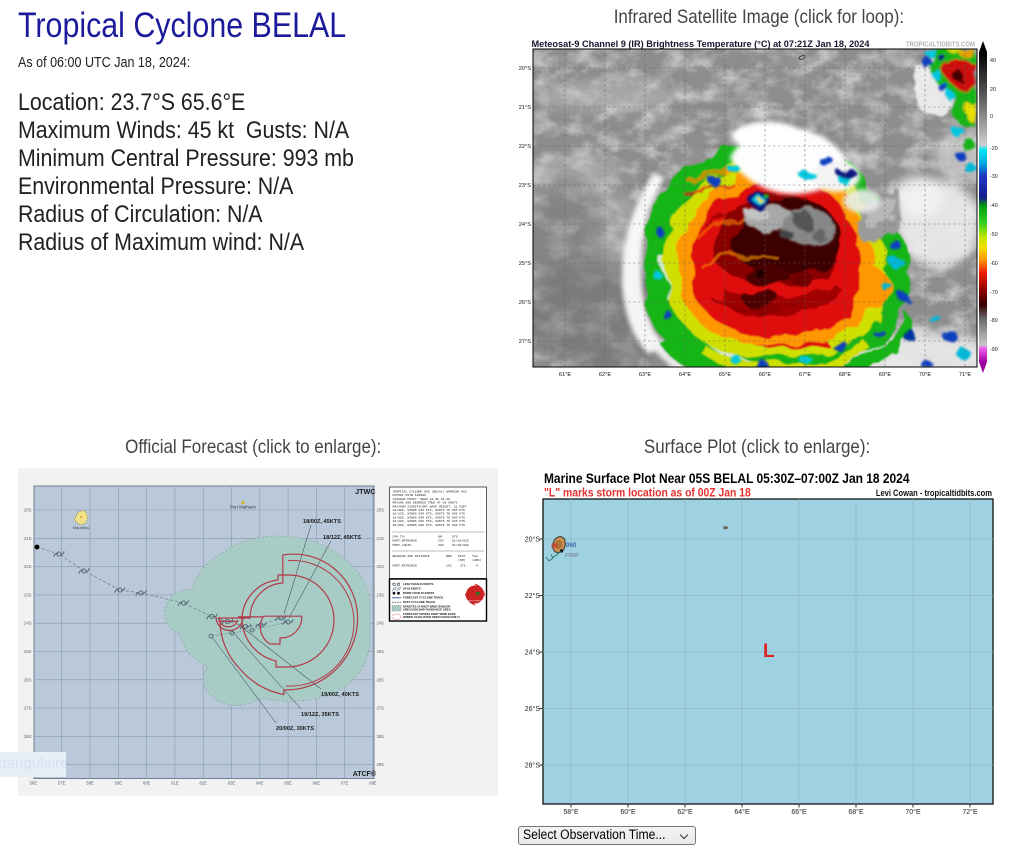 This screenshot has height=852, width=1012. I want to click on svg-text: 63°E, so click(645, 375).